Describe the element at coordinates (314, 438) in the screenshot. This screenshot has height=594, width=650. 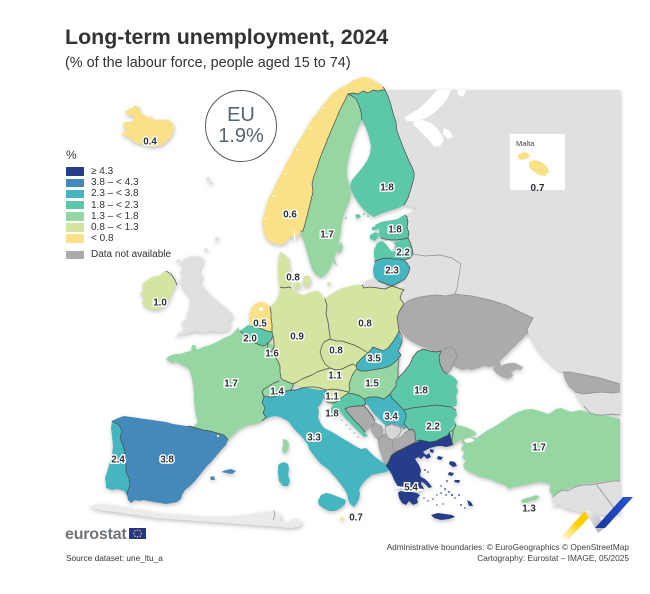
I see `svg-text: 3.3` at that location.